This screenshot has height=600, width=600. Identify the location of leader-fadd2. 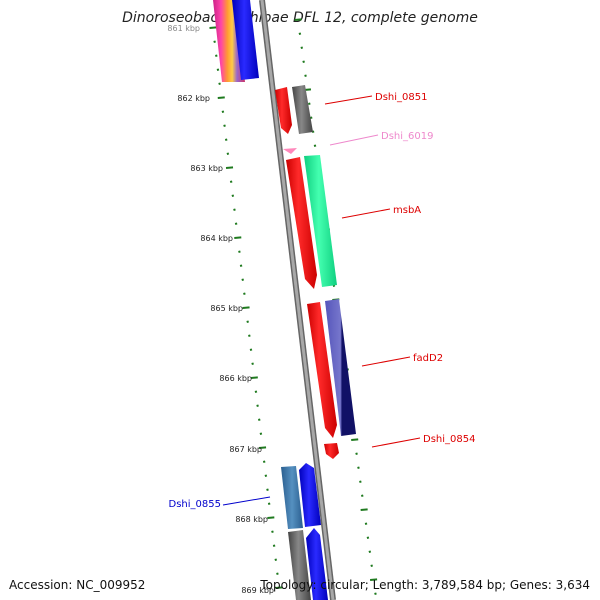
(386, 361).